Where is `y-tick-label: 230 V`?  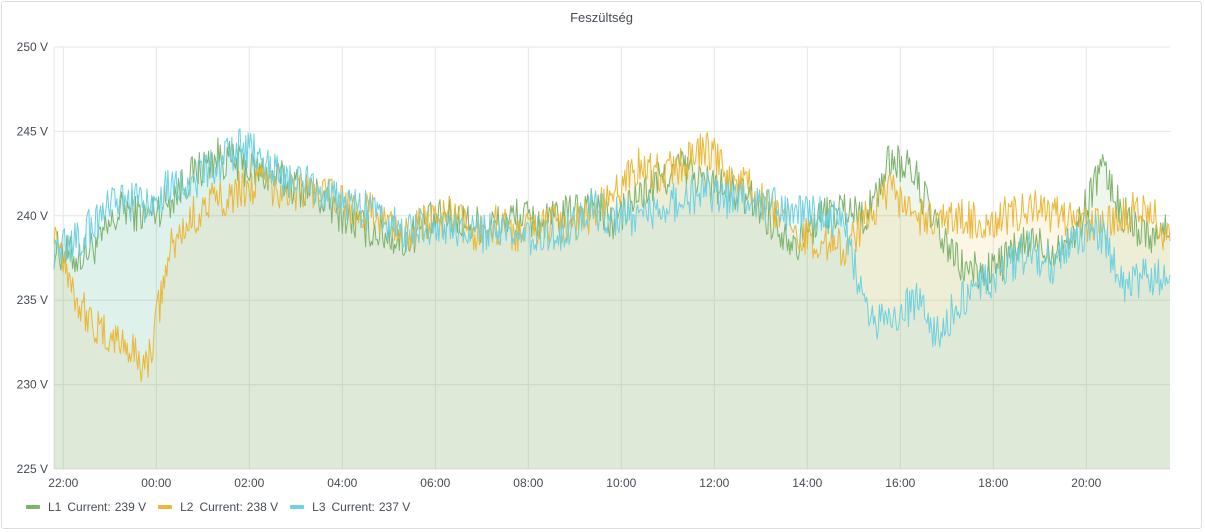
y-tick-label: 230 V is located at coordinates (32, 385).